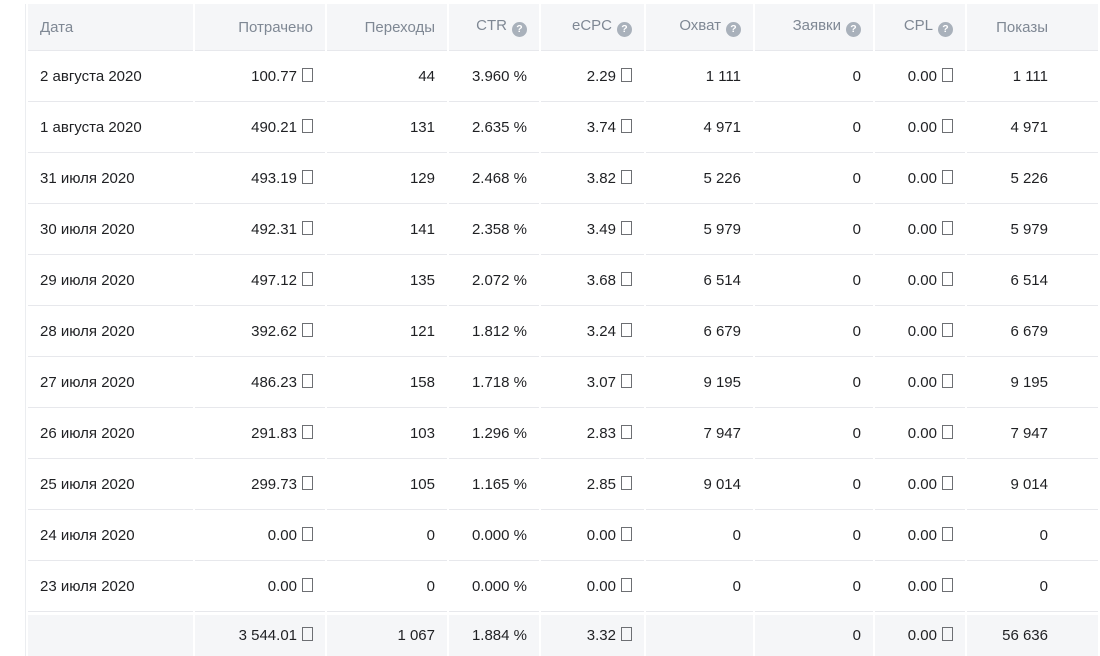 The image size is (1100, 656). I want to click on table-row: 24 июля 2020 0.00 0 0.000 % 0.00 0 0 0.00 0, so click(563, 535).